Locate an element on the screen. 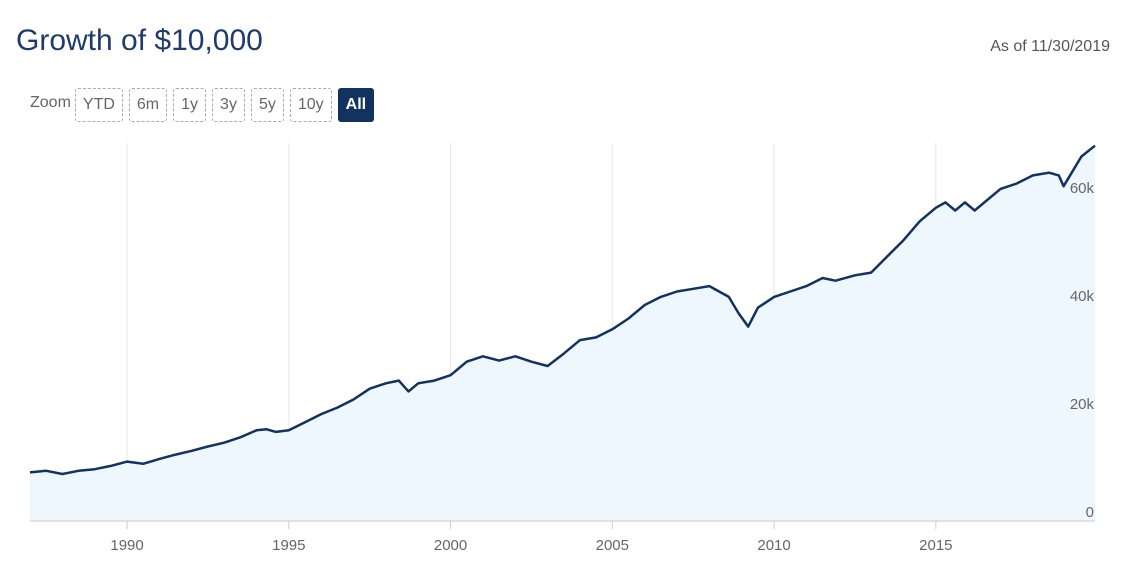 This screenshot has height=568, width=1124. as-of-date: As of 11/30/2019 is located at coordinates (1050, 46).